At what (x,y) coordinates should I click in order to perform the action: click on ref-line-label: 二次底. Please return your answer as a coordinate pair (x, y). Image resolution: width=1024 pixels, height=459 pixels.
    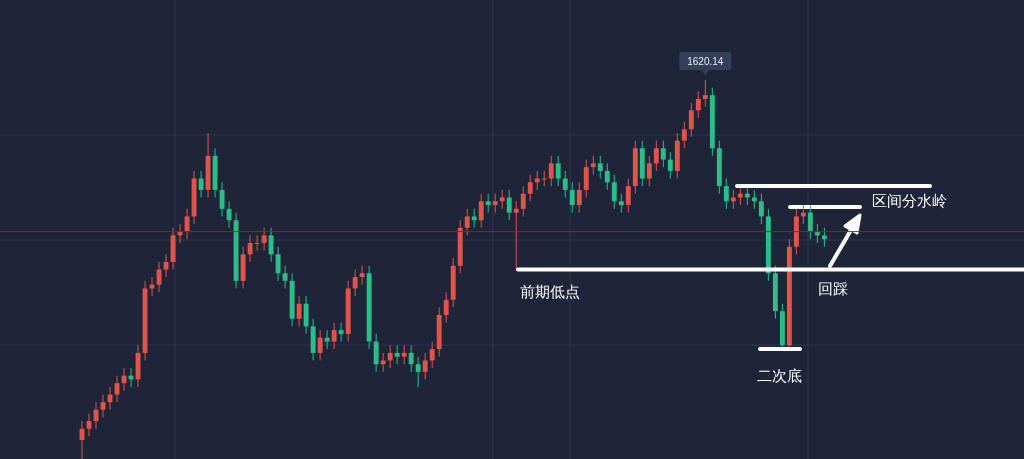
    Looking at the image, I should click on (779, 376).